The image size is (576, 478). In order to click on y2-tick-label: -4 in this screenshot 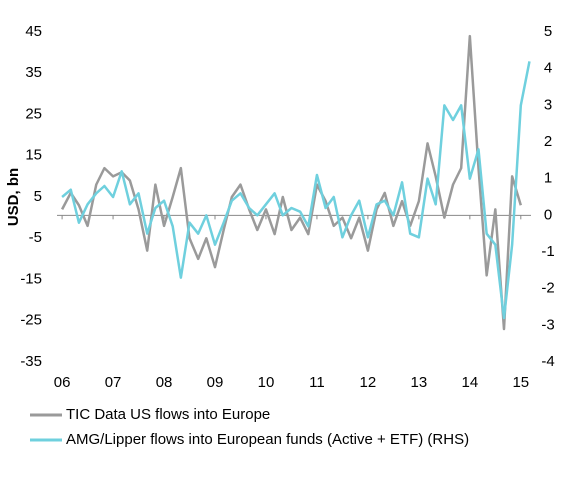, I will do `click(547, 361)`.